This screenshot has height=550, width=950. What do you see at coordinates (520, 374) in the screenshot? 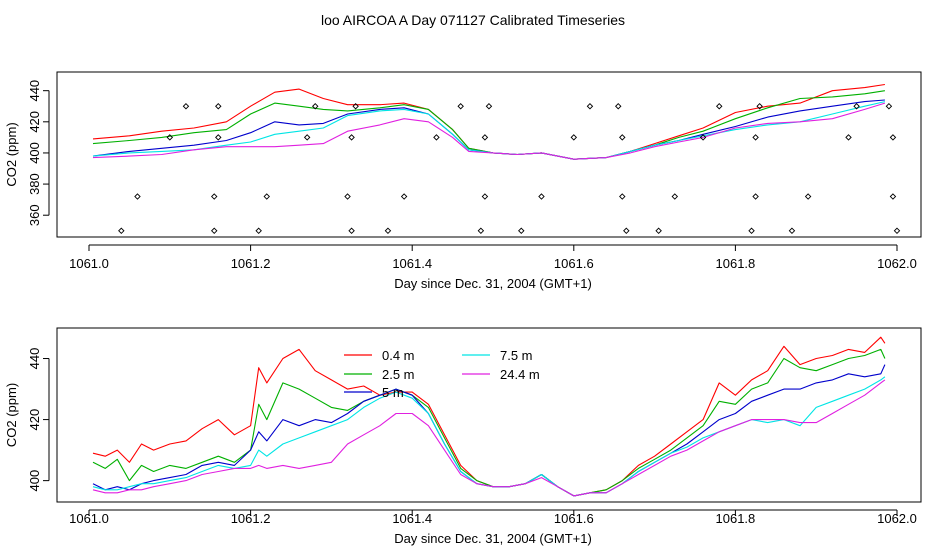
I see `legend-label: 24.4 m` at bounding box center [520, 374].